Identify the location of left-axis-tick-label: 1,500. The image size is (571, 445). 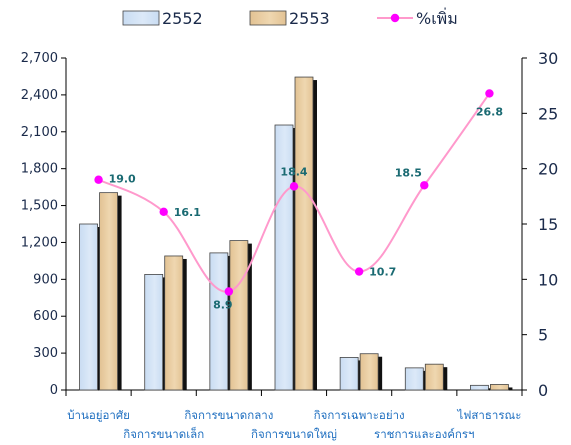
(39, 206).